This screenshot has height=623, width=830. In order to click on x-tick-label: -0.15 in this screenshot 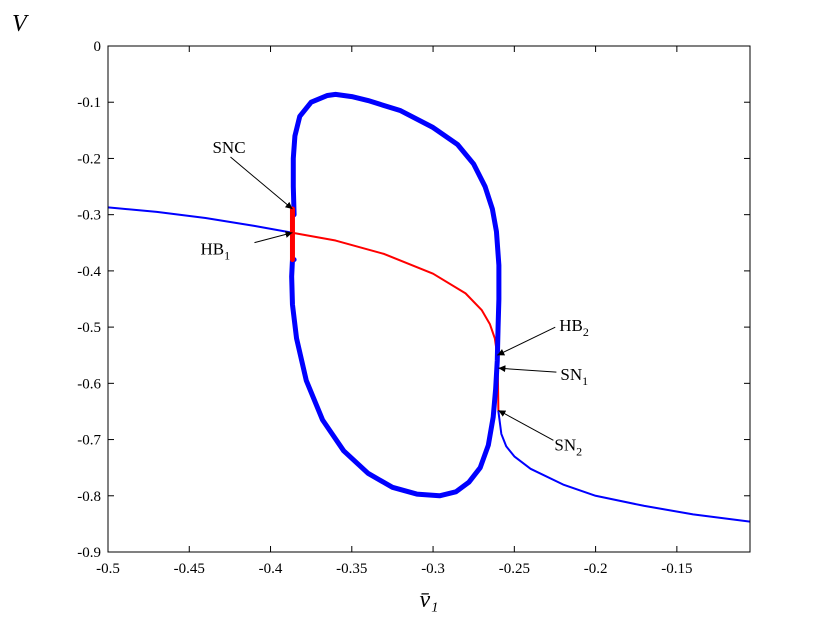, I will do `click(676, 569)`.